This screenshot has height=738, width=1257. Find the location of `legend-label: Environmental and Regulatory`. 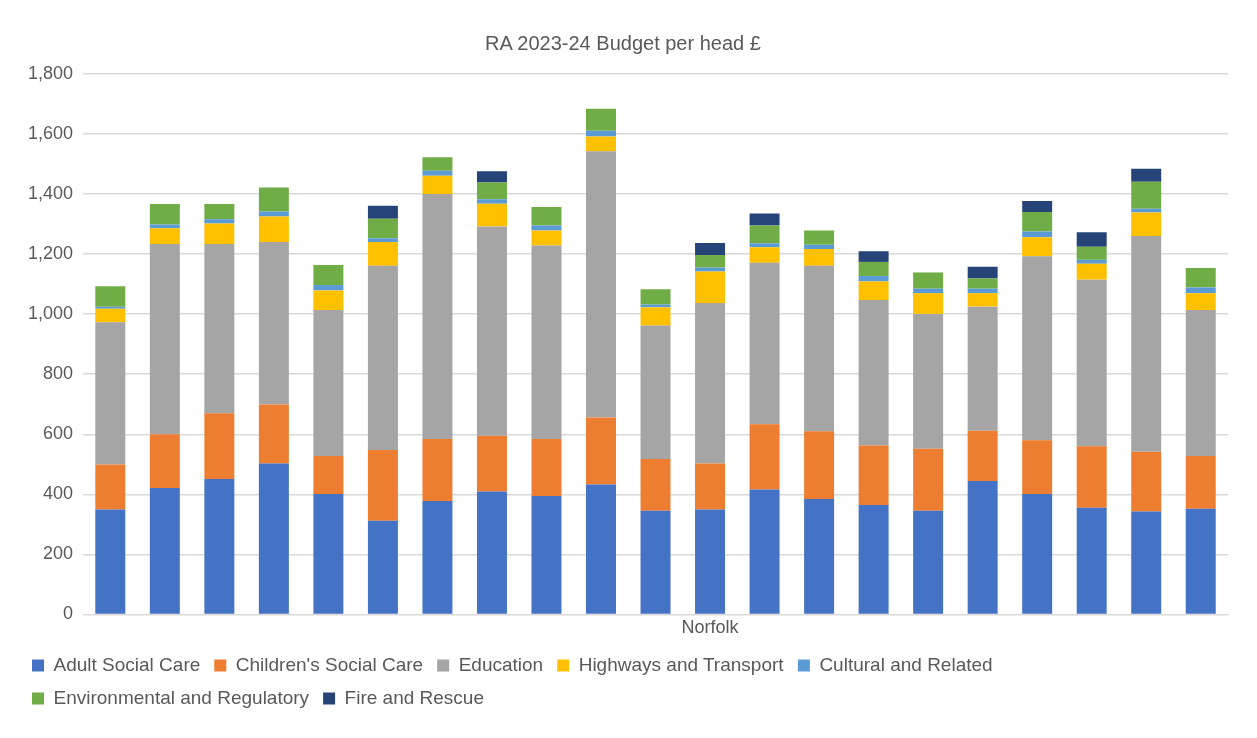

legend-label: Environmental and Regulatory is located at coordinates (181, 697).